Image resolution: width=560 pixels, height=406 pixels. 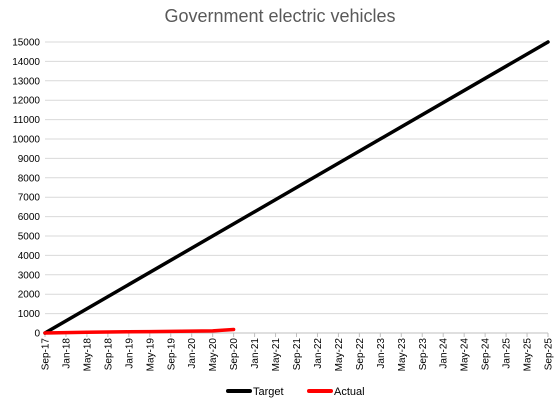 I want to click on y-tick-label: 13000, so click(x=26, y=81).